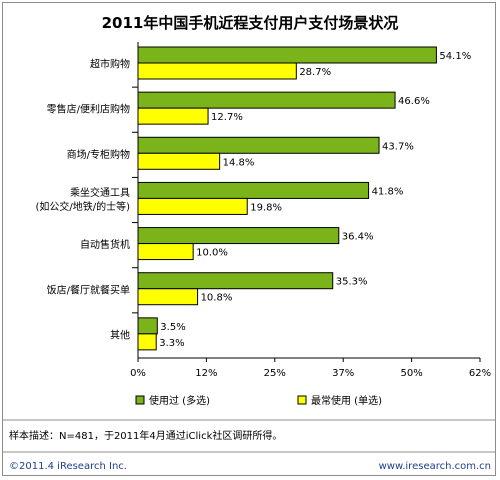 This screenshot has width=500, height=480. Describe the element at coordinates (346, 400) in the screenshot. I see `legend-label-most-used: 最常使用 (单选)` at that location.